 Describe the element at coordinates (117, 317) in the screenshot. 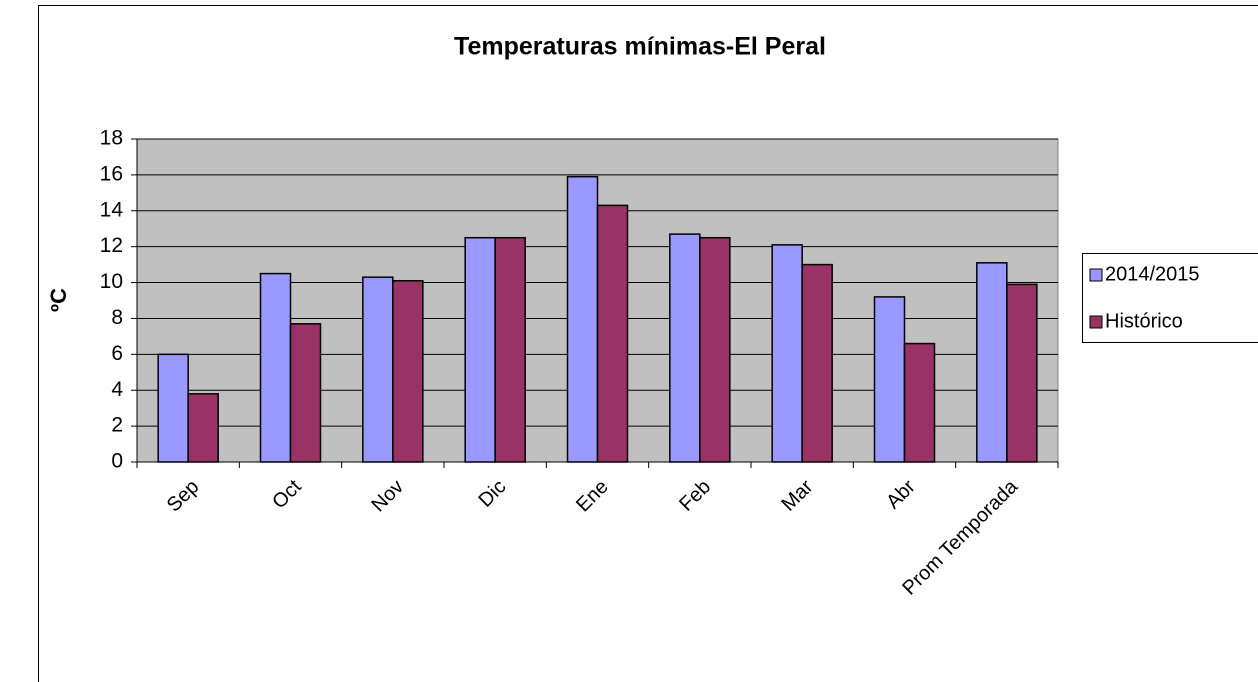

I see `y-tick-label: 8` at that location.